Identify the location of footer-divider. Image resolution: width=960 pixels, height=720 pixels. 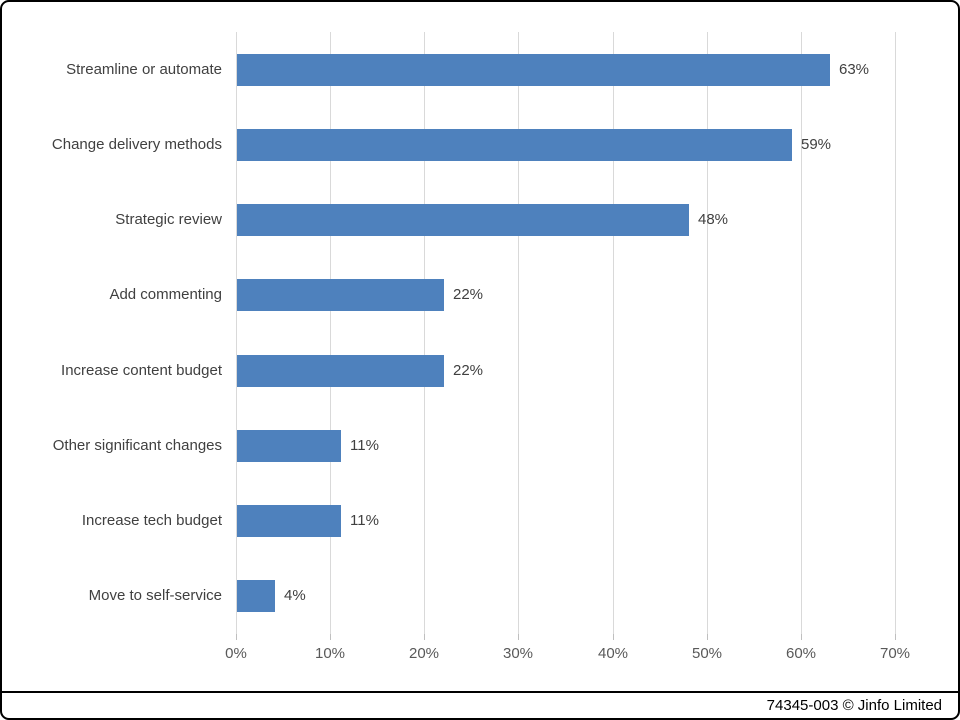
(480, 692).